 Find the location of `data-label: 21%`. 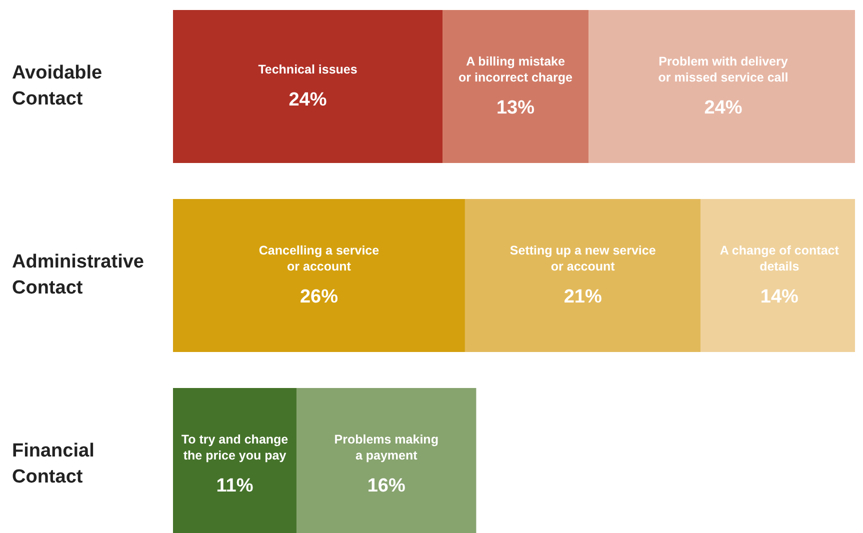

data-label: 21% is located at coordinates (583, 297).